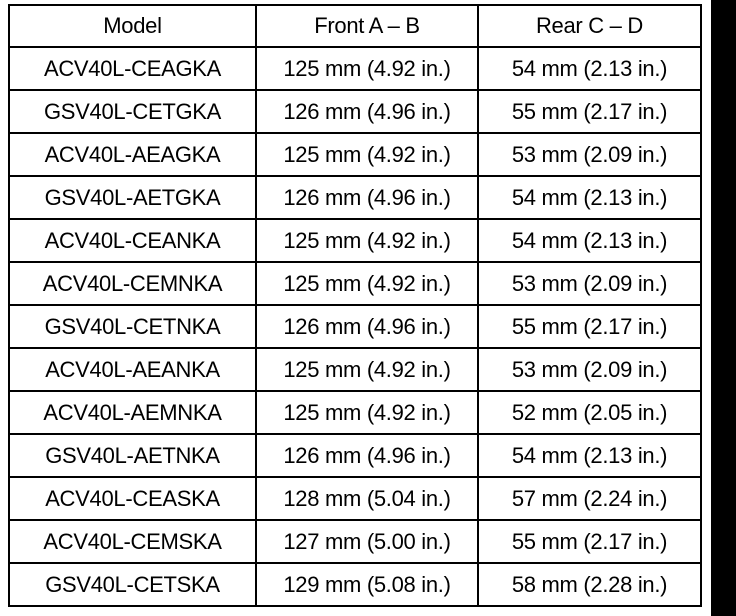  What do you see at coordinates (367, 541) in the screenshot?
I see `cell-front: 127 mm (5.00 in.)` at bounding box center [367, 541].